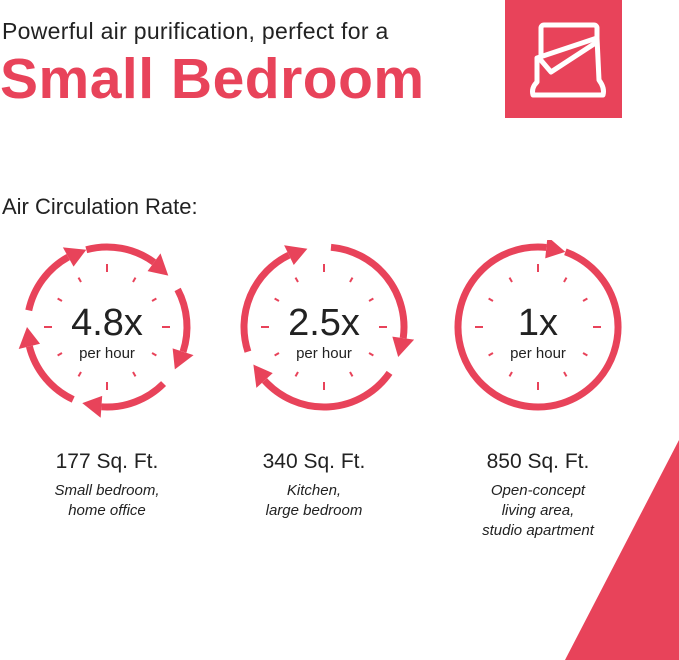 This screenshot has height=660, width=679. Describe the element at coordinates (324, 323) in the screenshot. I see `rate-value: 2.5x` at that location.